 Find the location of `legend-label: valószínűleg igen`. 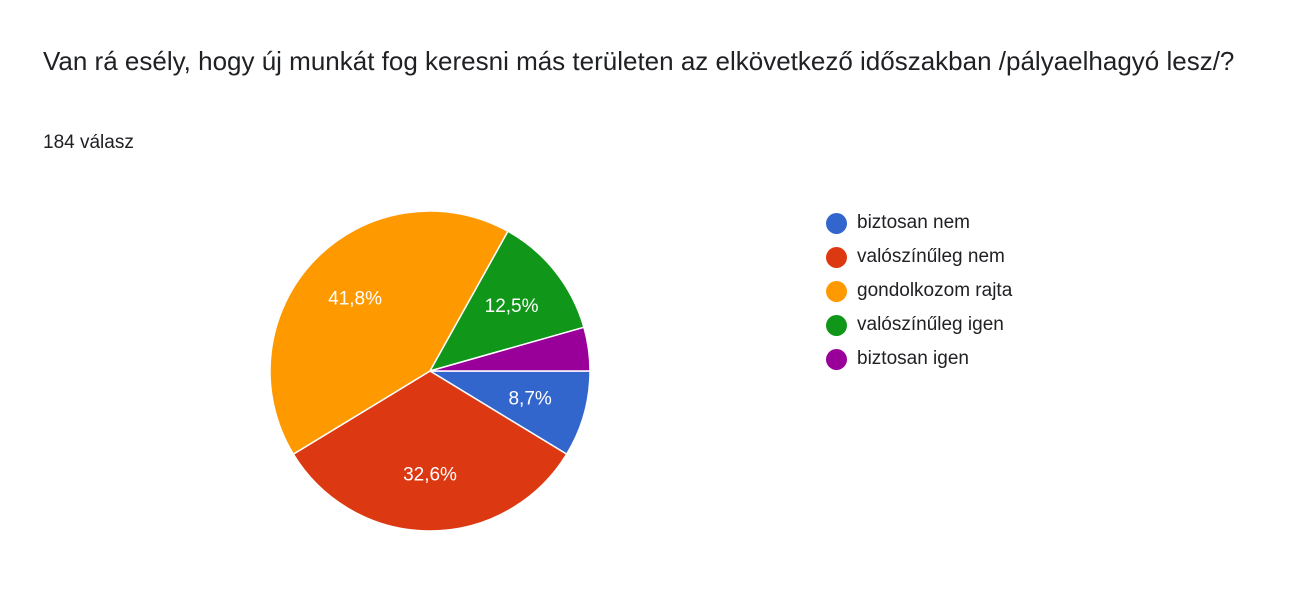

legend-label: valószínűleg igen is located at coordinates (930, 324).